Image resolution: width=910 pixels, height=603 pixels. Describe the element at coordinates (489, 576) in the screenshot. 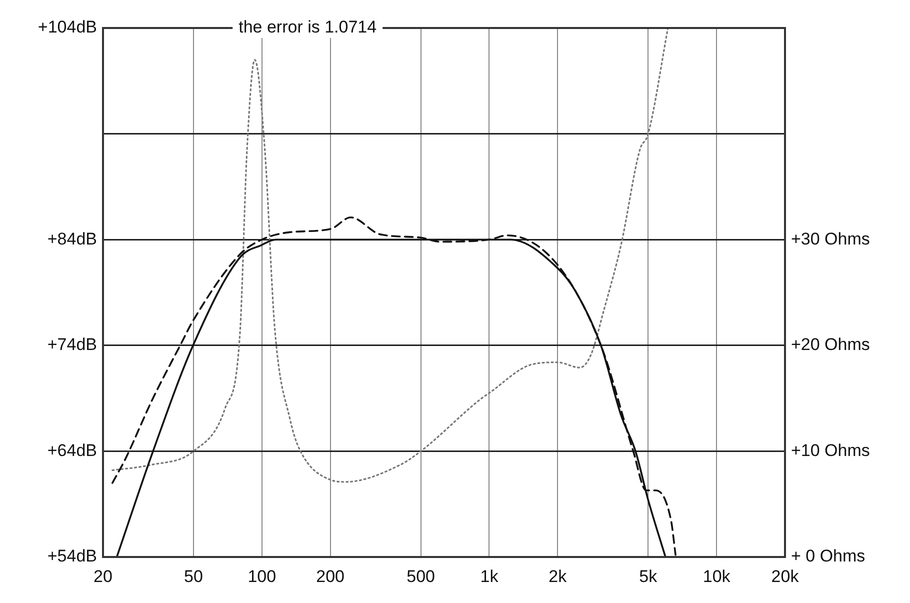

I see `x-tick-label: 1k` at that location.